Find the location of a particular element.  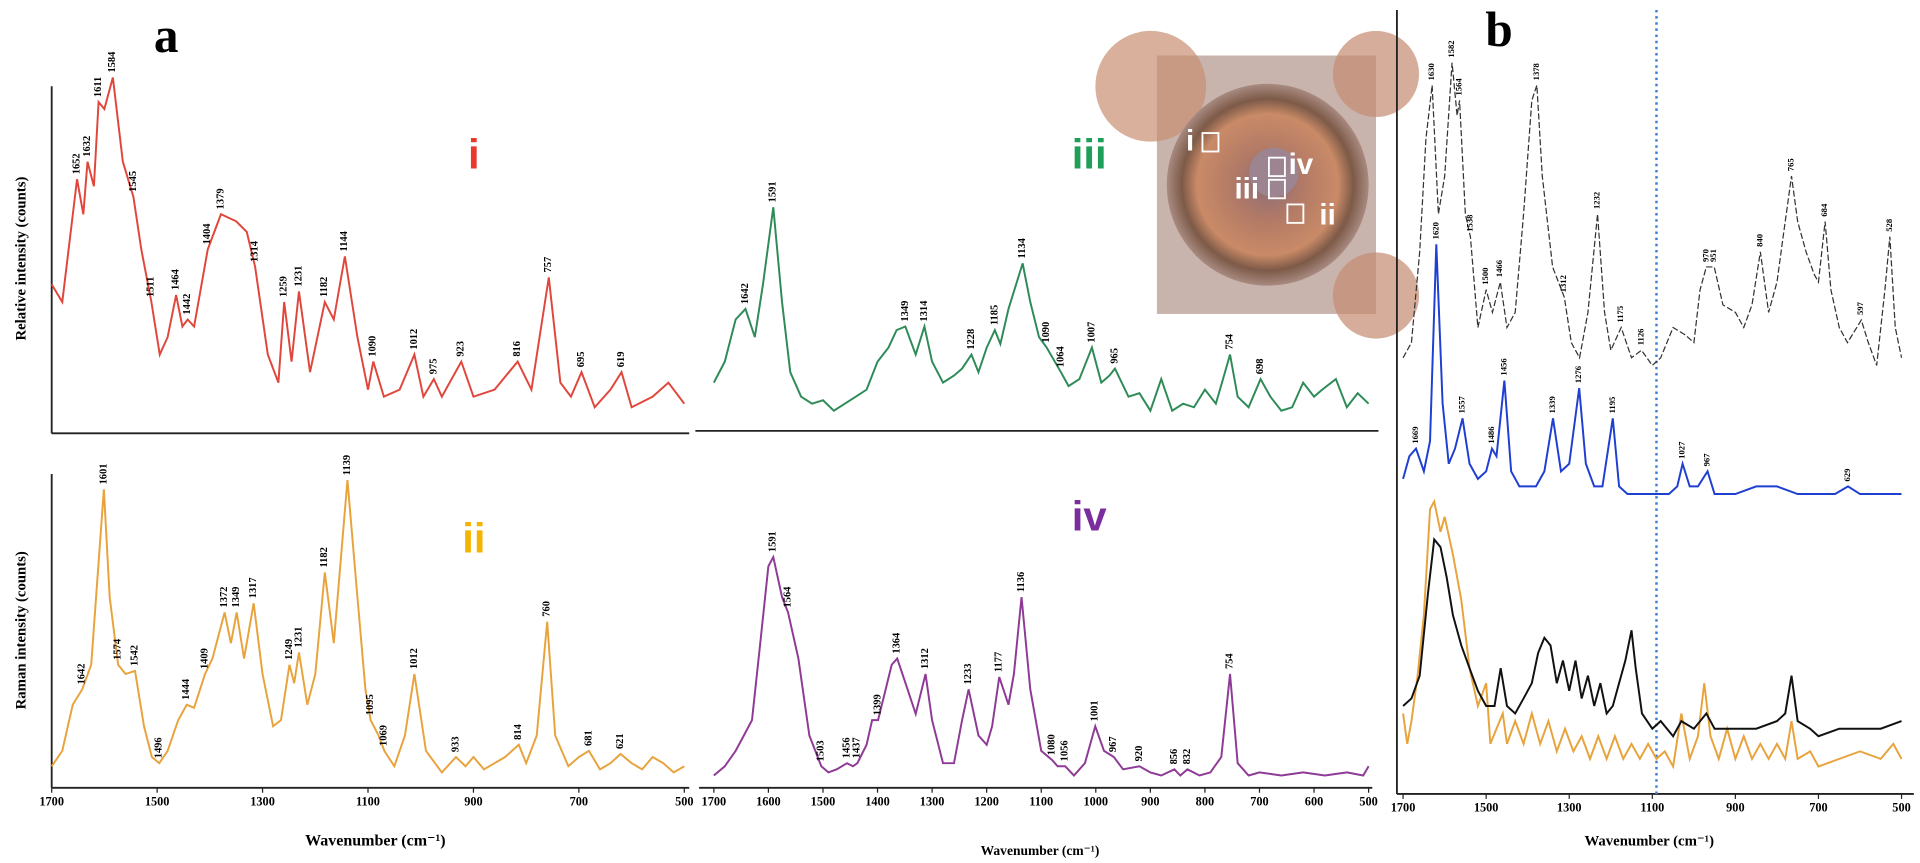

peak-label: 1404 is located at coordinates (207, 234).